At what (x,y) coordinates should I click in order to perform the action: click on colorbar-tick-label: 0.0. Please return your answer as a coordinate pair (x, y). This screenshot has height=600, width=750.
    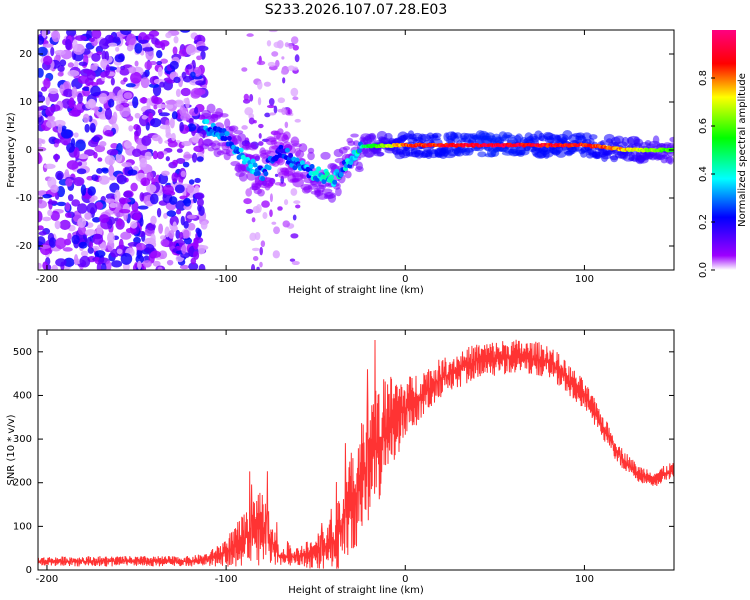
    Looking at the image, I should click on (703, 270).